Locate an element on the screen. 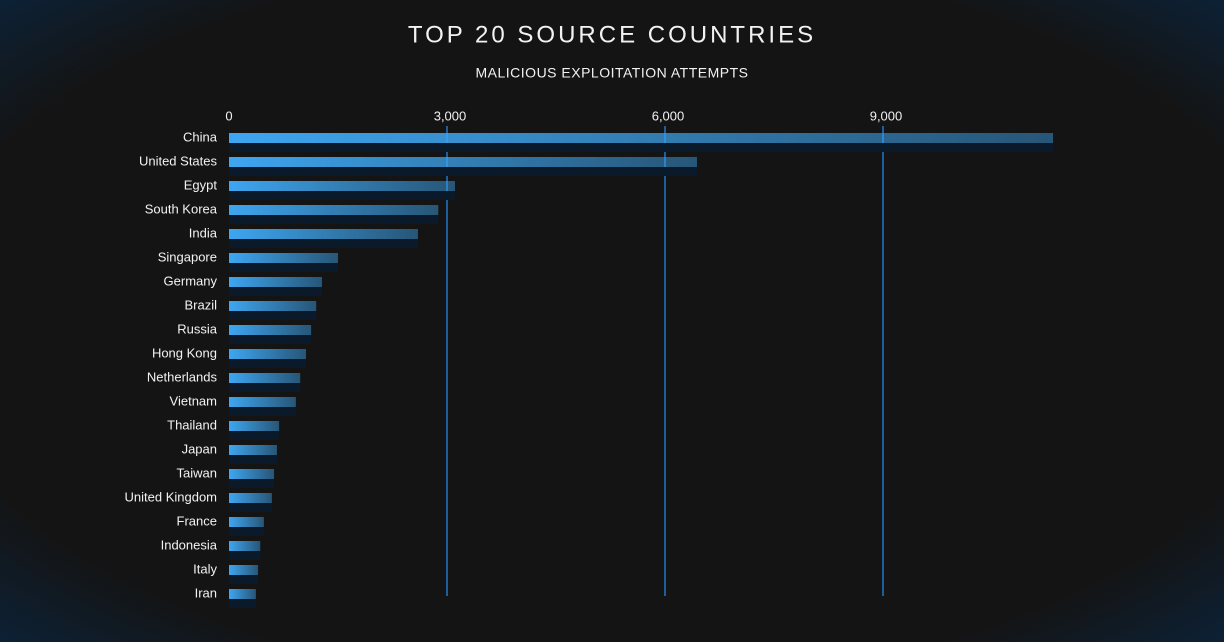 The height and width of the screenshot is (642, 1224). y-tick-label: Netherlands is located at coordinates (182, 376).